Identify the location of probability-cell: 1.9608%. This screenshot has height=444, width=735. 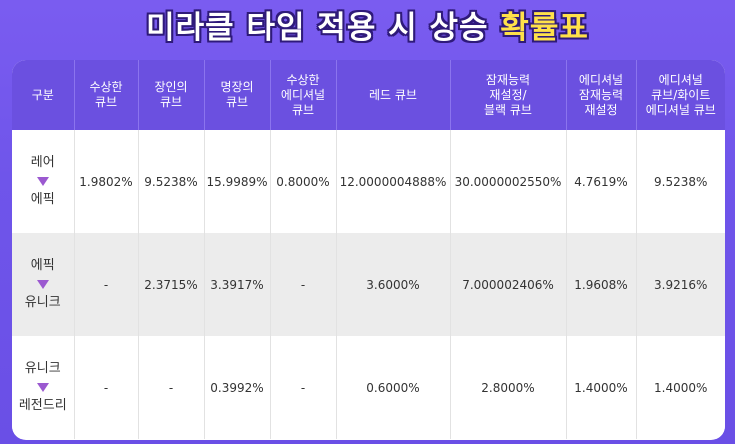
(601, 284).